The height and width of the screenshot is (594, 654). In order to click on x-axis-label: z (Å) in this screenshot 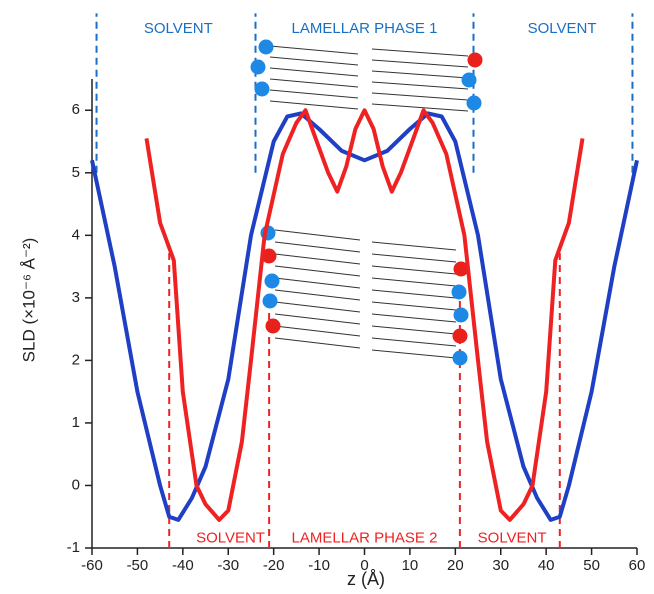, I will do `click(366, 579)`.